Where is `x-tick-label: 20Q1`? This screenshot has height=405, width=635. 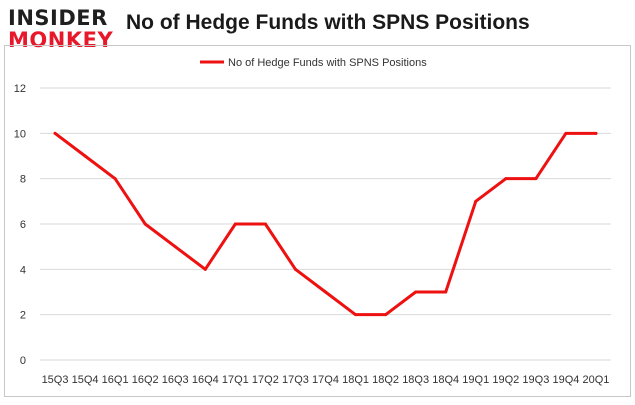
x-tick-label: 20Q1 is located at coordinates (596, 380).